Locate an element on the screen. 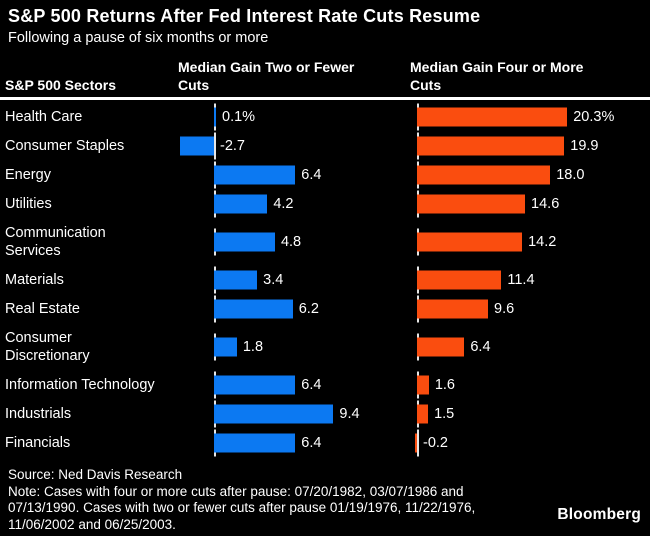 The width and height of the screenshot is (650, 536). chart-row: Information Technology 6.4 1.6 is located at coordinates (325, 384).